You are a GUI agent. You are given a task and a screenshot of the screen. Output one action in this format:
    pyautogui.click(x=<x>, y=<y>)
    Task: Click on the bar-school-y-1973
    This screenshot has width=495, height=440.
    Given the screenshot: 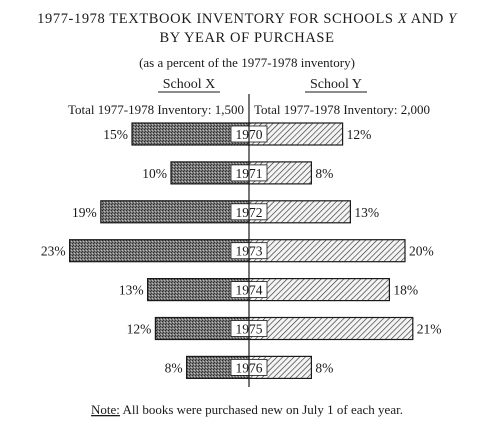 What is the action you would take?
    pyautogui.click(x=327, y=251)
    